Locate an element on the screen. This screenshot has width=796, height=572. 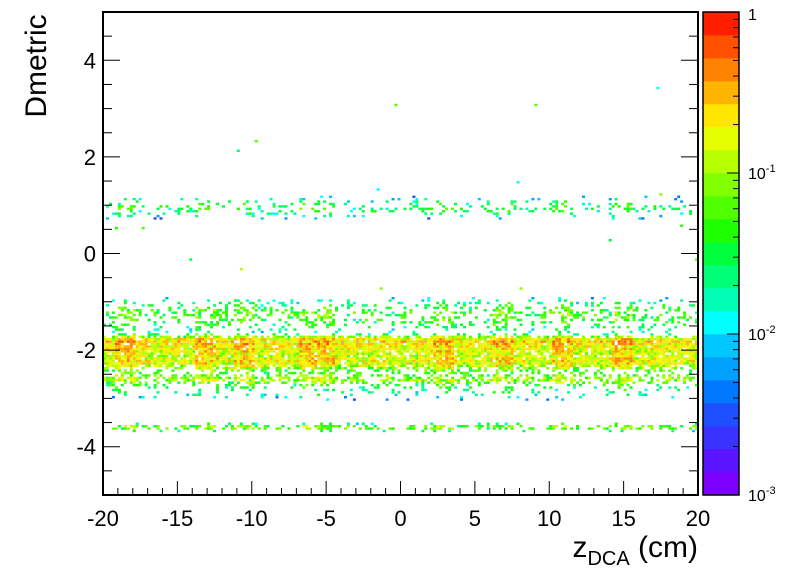
color-bar-tick-label: 10-2 is located at coordinates (762, 334).